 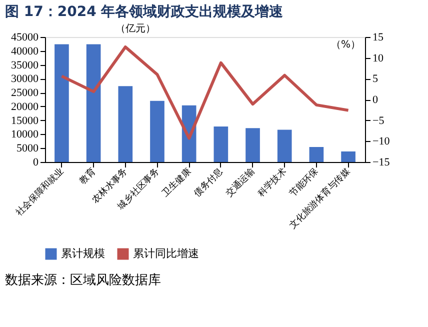 I want to click on y2-tick-label: 15, so click(x=378, y=38).